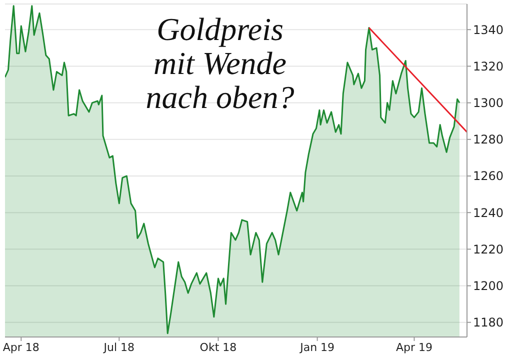 The image size is (506, 357). I want to click on y-tick-label: 1280, so click(488, 139).